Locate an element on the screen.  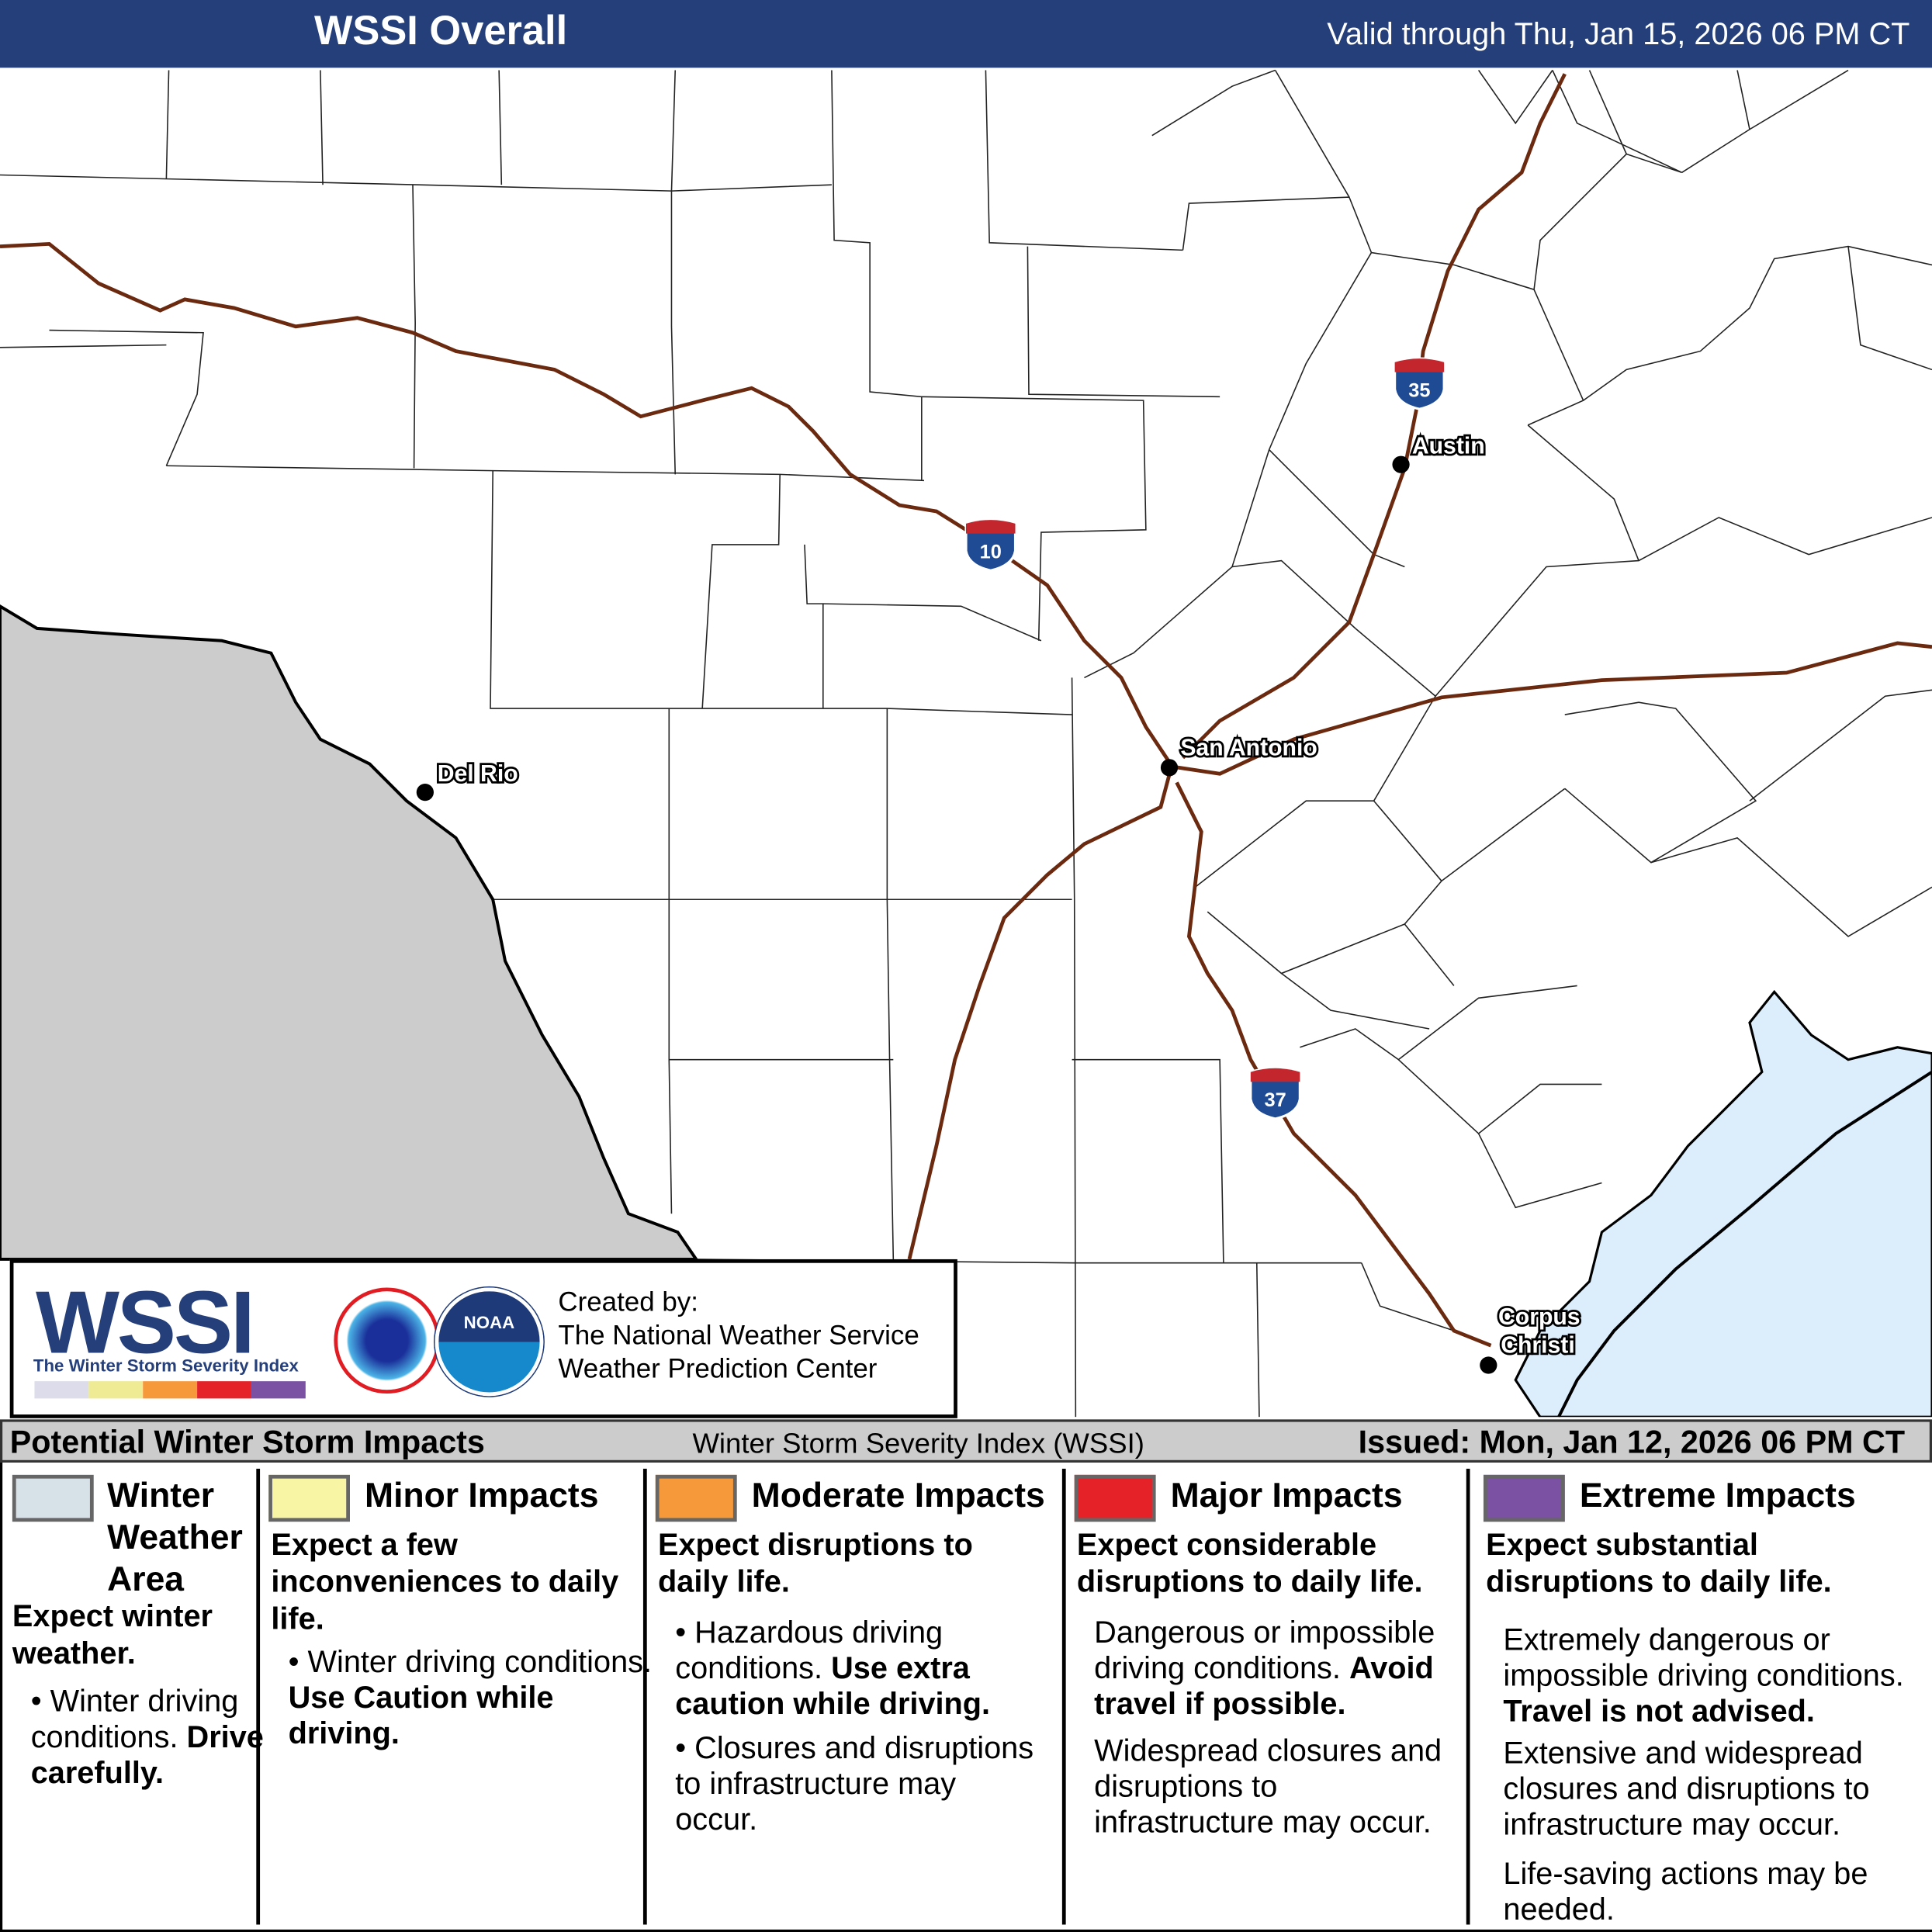
legend-title: Major Impacts is located at coordinates (1286, 1495).